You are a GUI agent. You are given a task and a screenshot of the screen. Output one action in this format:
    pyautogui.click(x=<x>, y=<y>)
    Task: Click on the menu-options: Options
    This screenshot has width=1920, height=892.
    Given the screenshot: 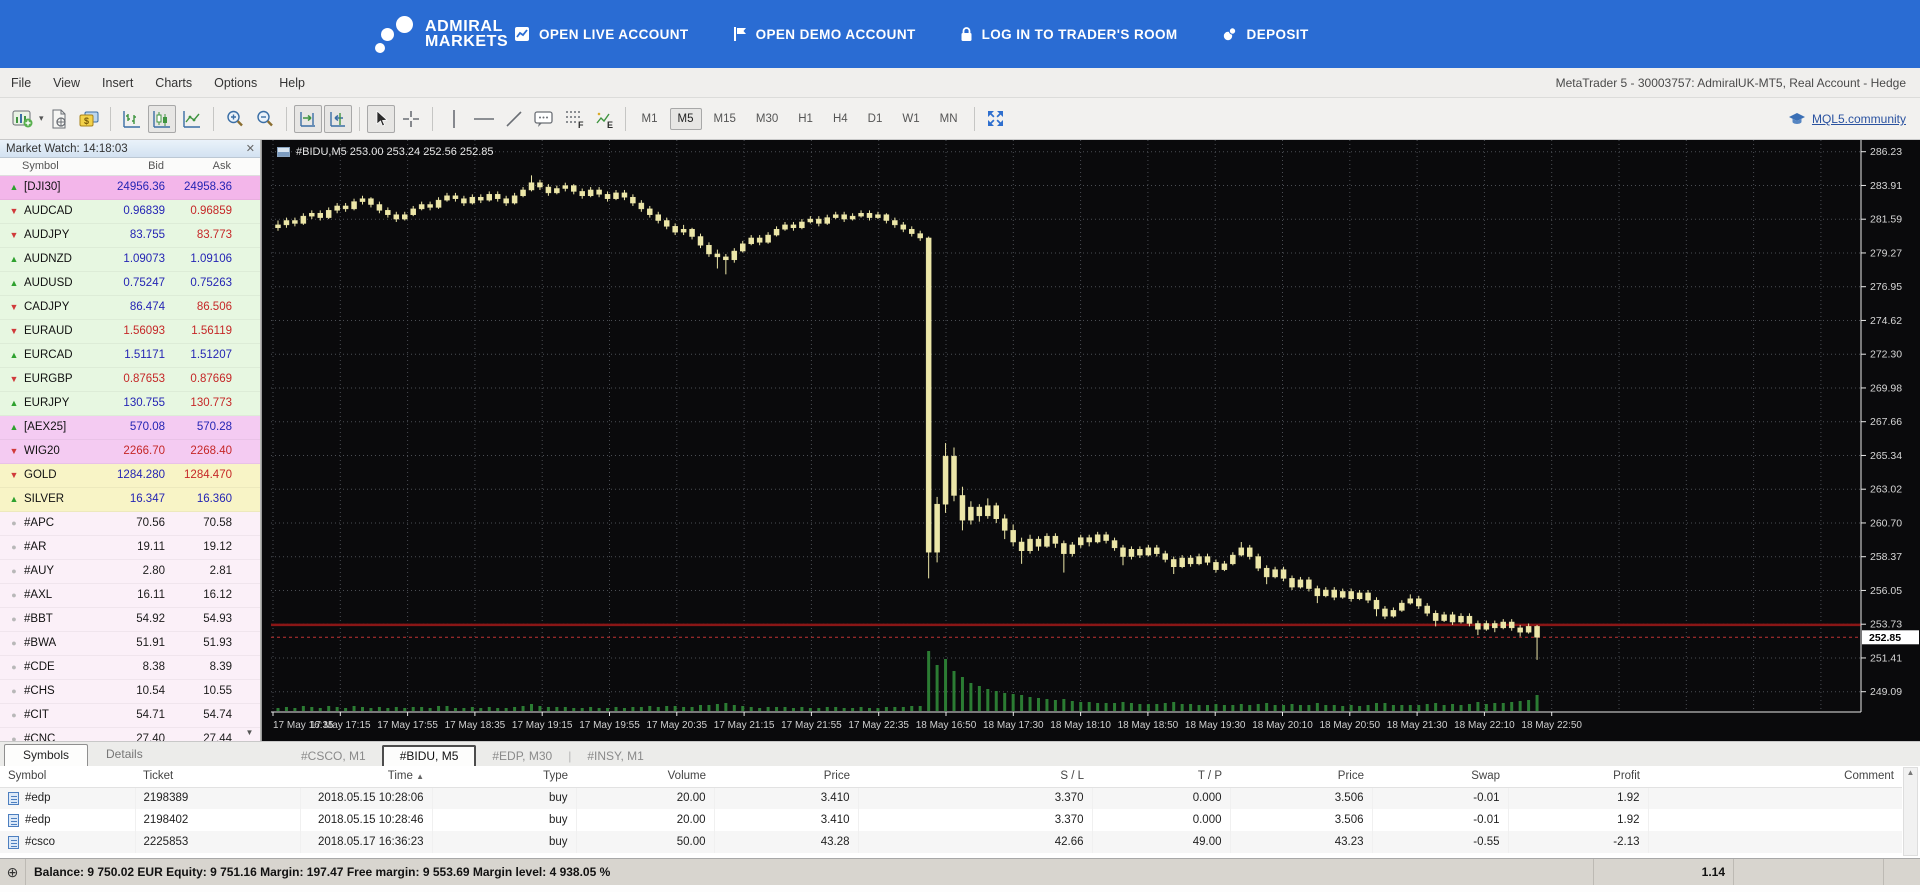 What is the action you would take?
    pyautogui.click(x=236, y=82)
    